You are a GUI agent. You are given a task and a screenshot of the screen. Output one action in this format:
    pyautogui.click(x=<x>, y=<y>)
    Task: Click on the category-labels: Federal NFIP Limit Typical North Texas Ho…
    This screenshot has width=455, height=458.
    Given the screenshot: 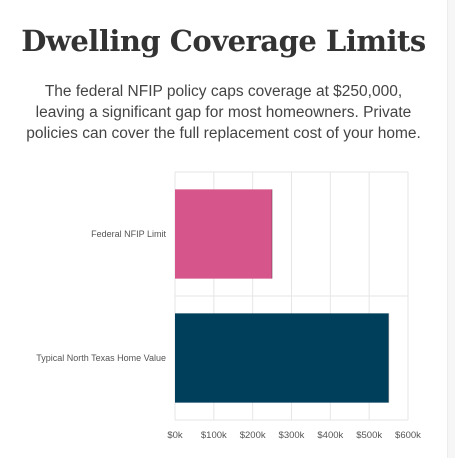 What is the action you would take?
    pyautogui.click(x=101, y=296)
    